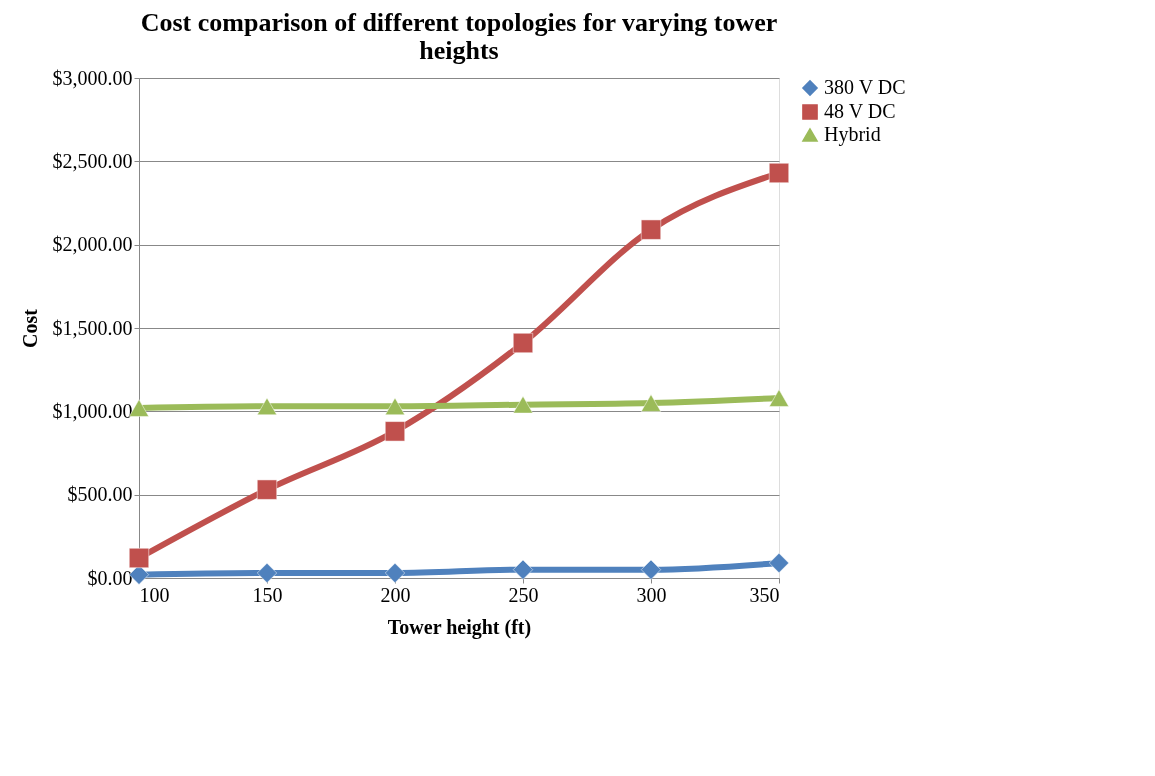  What do you see at coordinates (764, 594) in the screenshot?
I see `x-tick-label: 350` at bounding box center [764, 594].